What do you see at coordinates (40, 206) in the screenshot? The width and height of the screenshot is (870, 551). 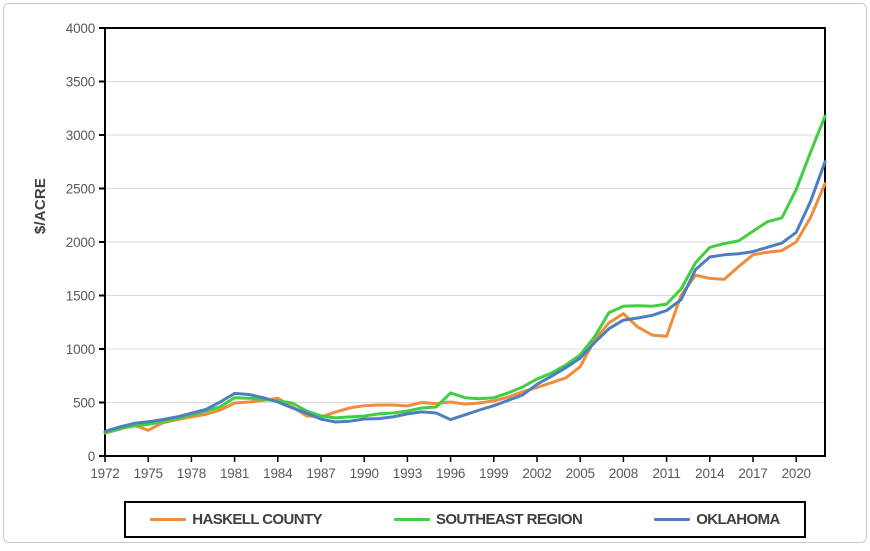 I see `y-axis-title: $/ACRE` at bounding box center [40, 206].